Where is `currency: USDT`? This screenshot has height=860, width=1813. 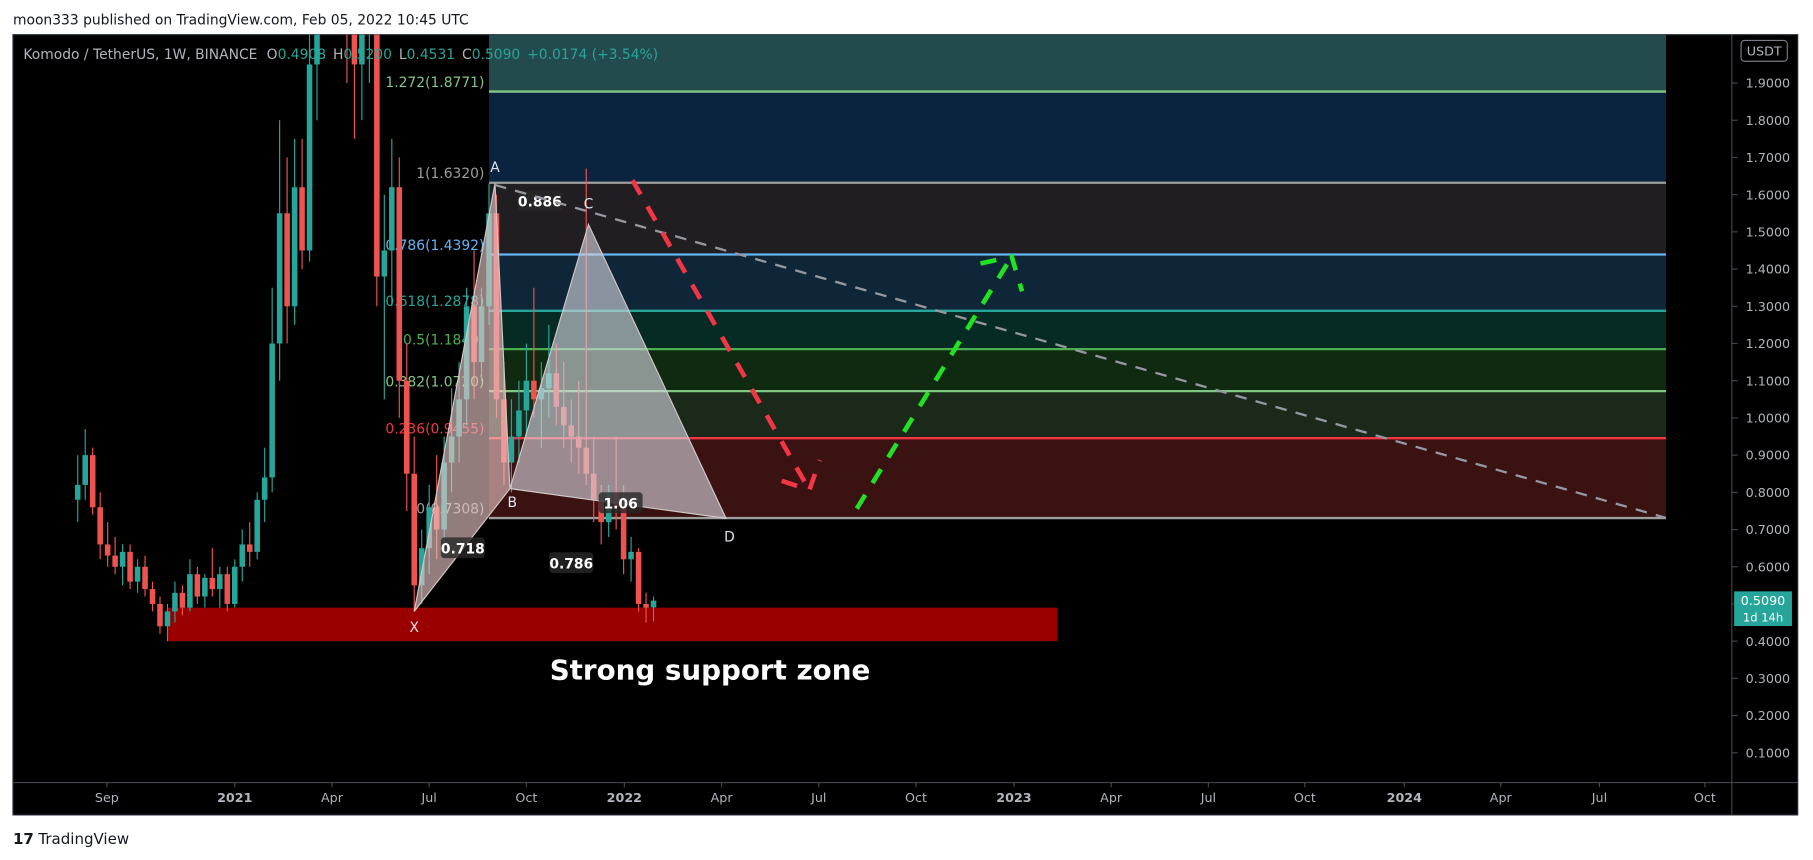 currency: USDT is located at coordinates (1764, 50).